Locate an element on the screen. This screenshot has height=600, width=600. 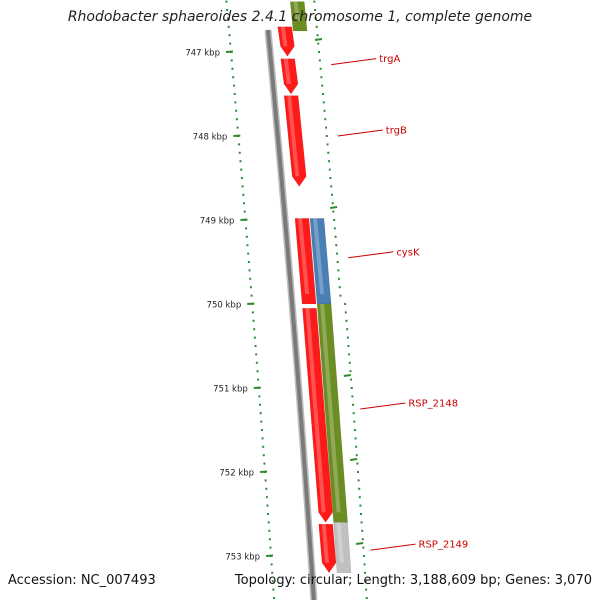
gene-label: trgA is located at coordinates (389, 59).